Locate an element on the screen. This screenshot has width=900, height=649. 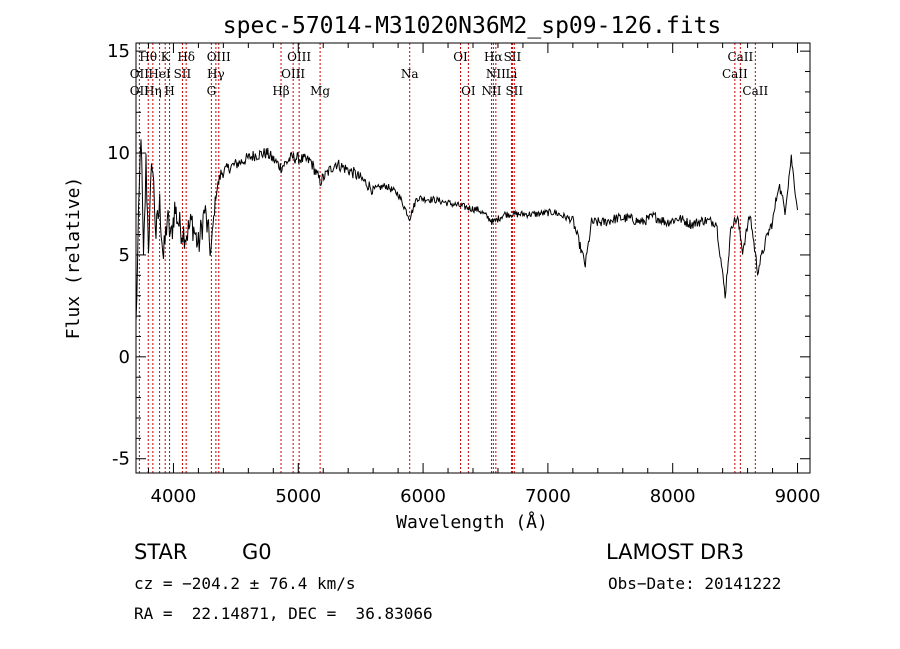
object-class: STAR is located at coordinates (161, 552).